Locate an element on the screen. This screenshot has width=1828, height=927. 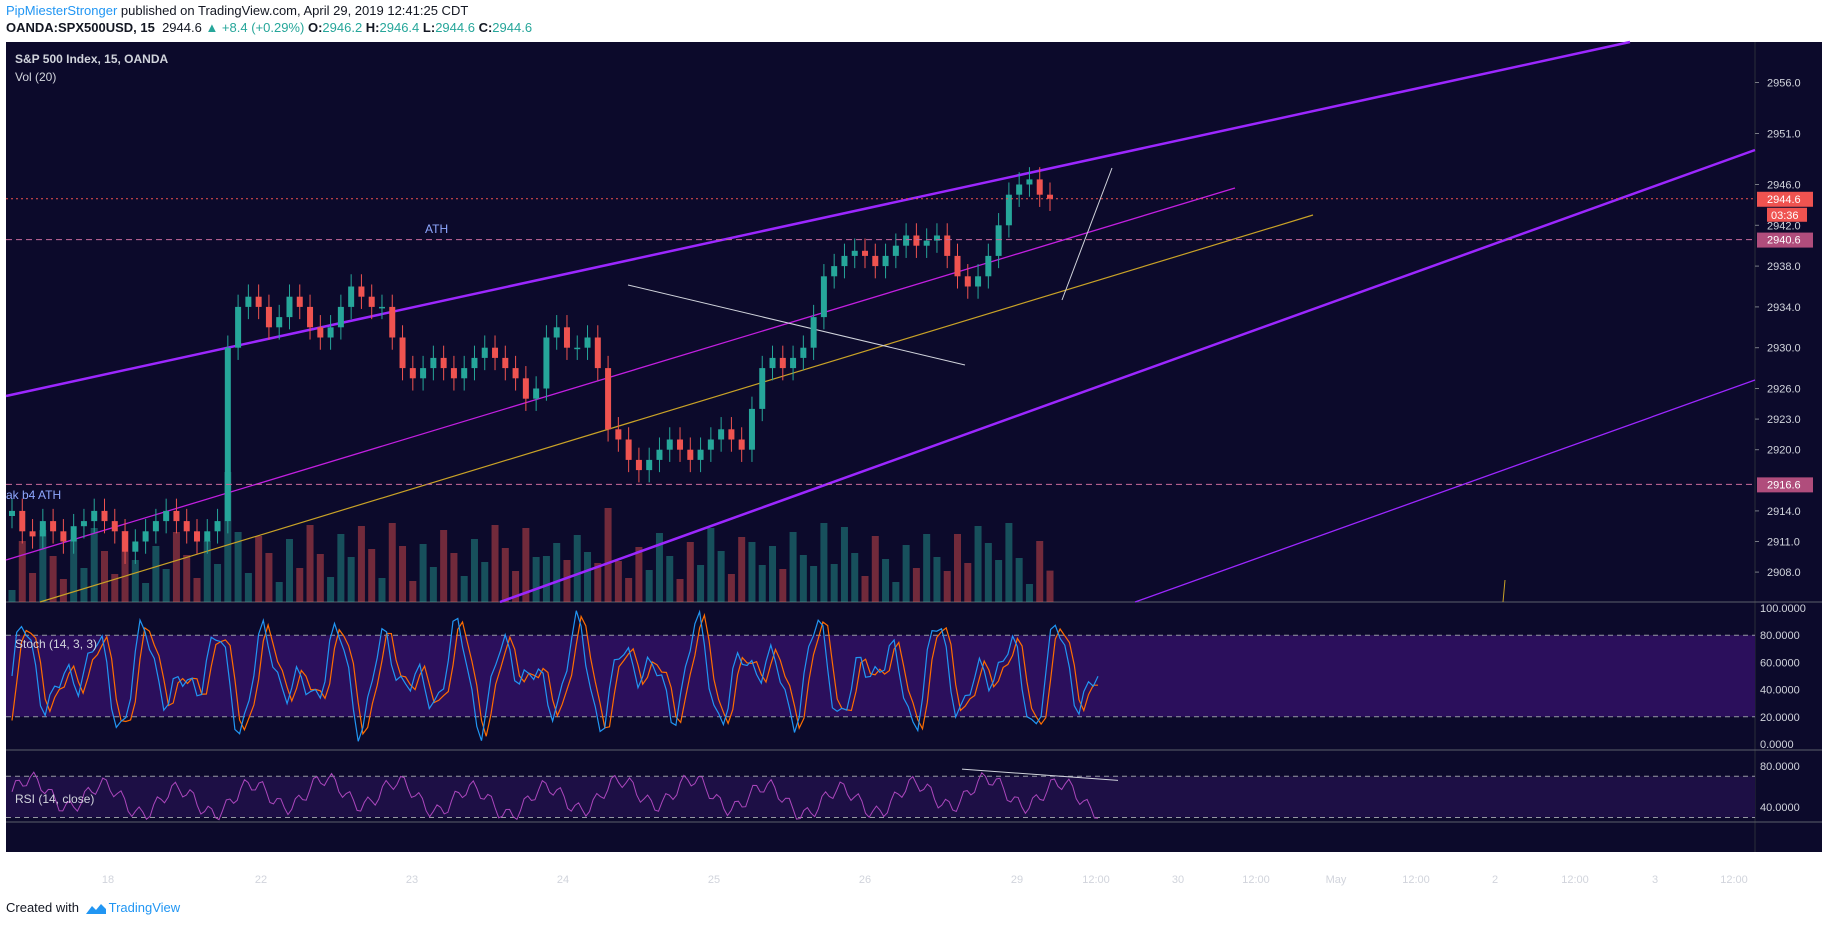
price-tick-label: 2914.0 is located at coordinates (1784, 512).